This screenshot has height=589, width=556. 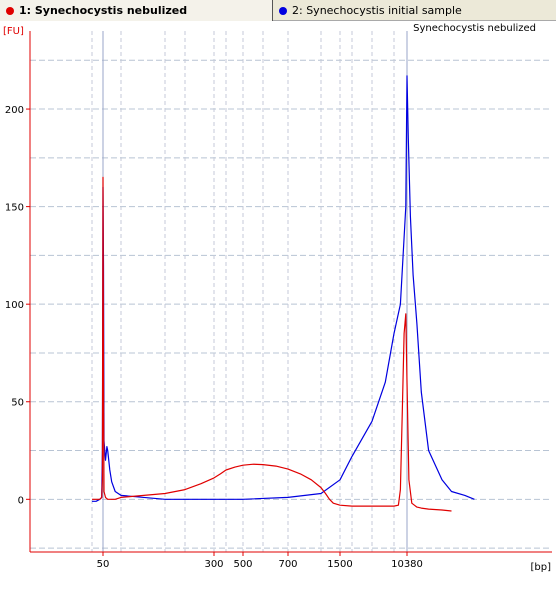 I want to click on x-axis-label: [bp], so click(x=541, y=567).